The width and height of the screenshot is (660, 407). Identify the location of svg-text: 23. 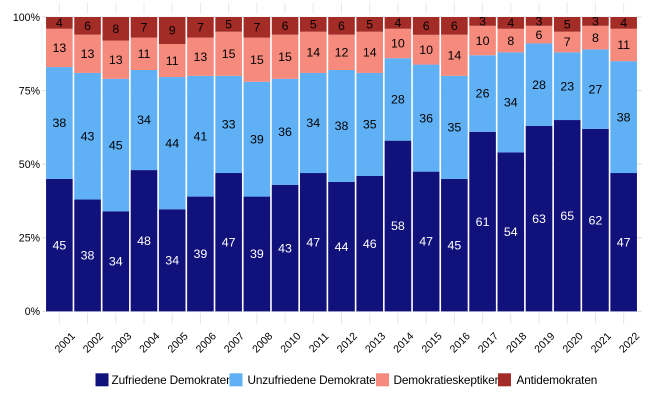
(567, 86).